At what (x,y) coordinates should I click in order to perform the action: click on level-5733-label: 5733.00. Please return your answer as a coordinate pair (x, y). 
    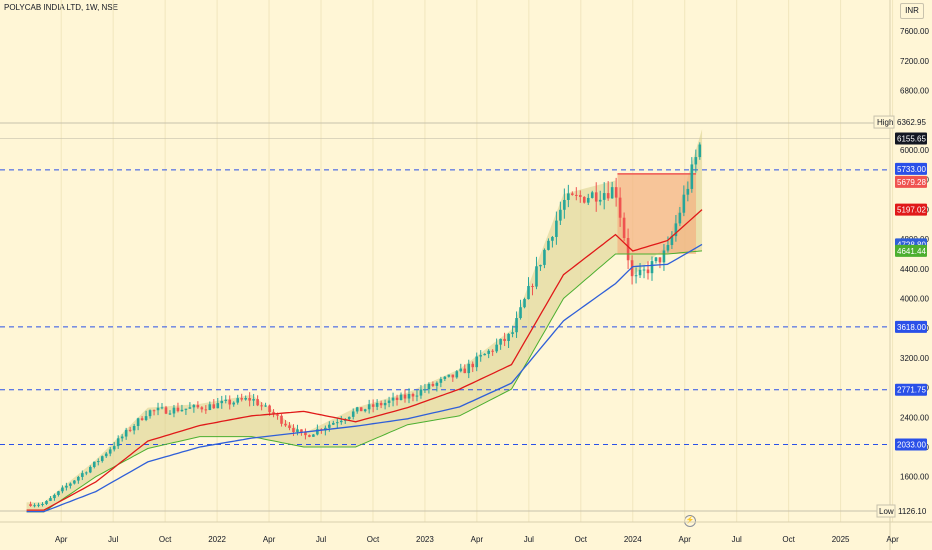
    Looking at the image, I should click on (911, 169).